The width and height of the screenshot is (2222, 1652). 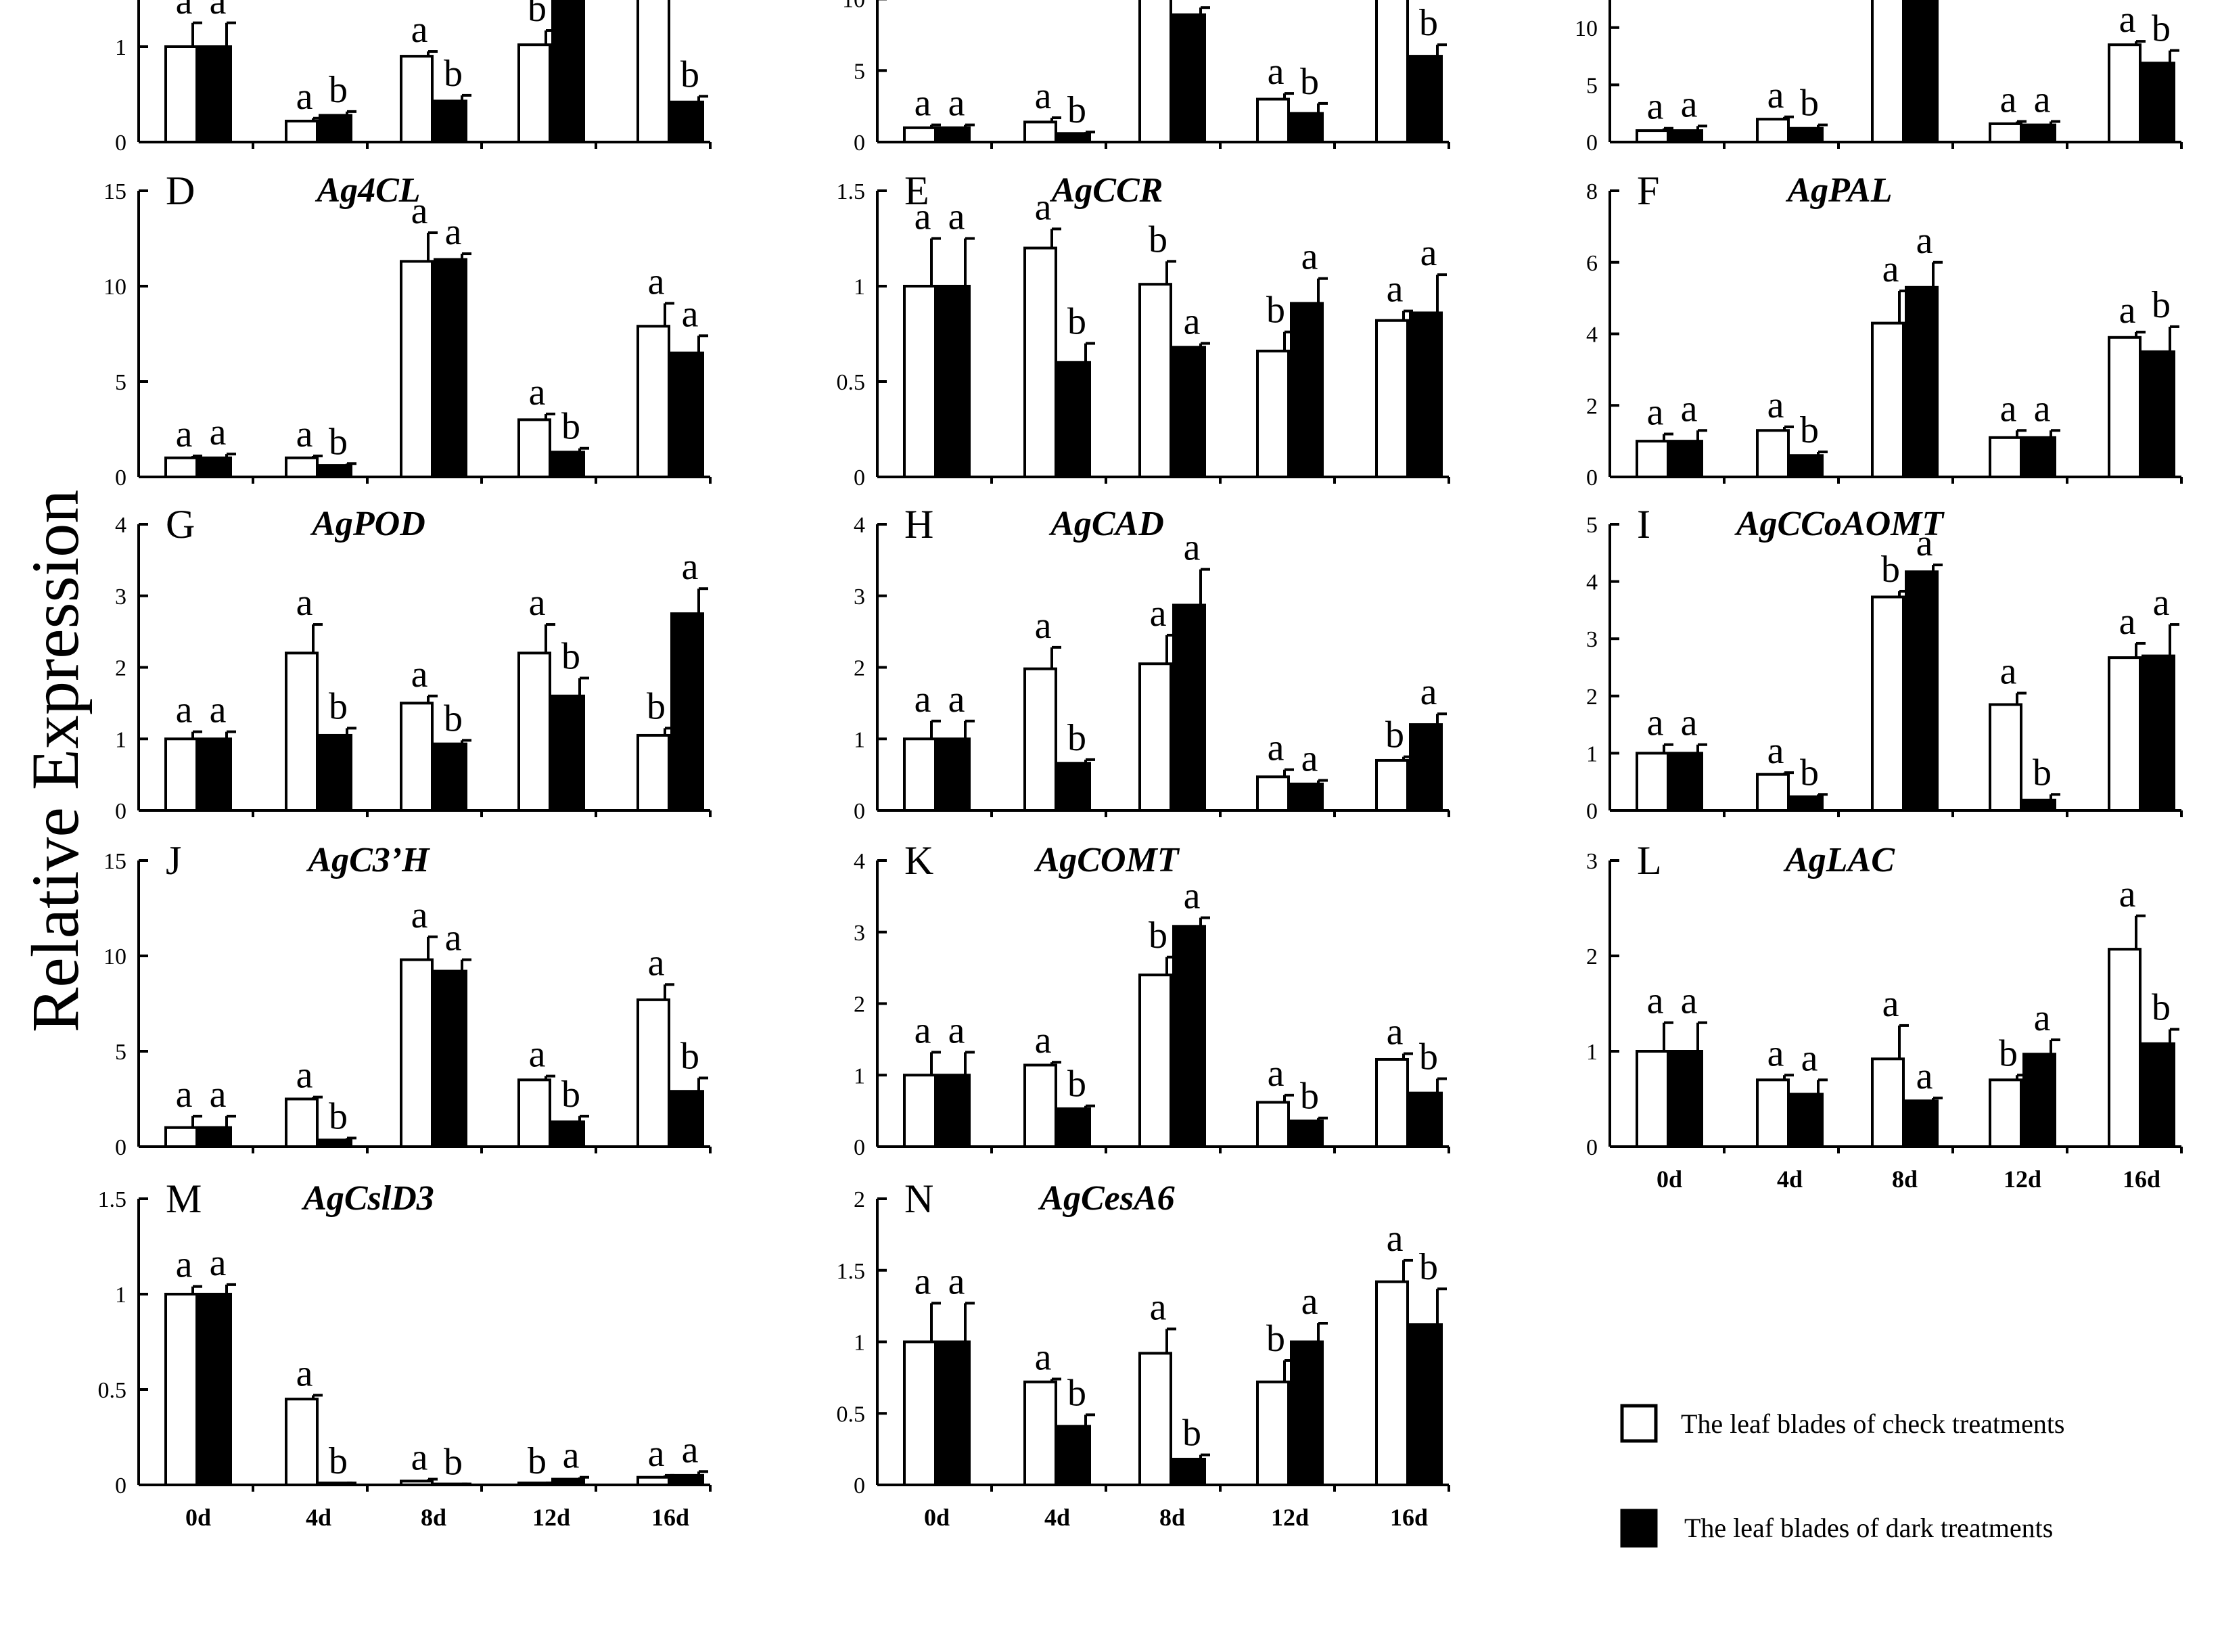 I want to click on sig-label-k-12d-0: a, so click(x=1276, y=1074).